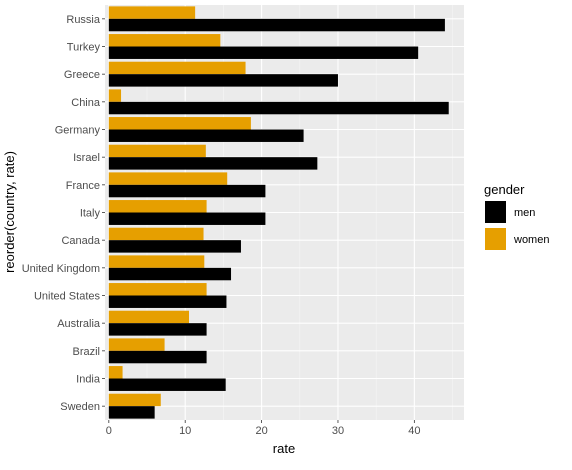 Image resolution: width=572 pixels, height=470 pixels. What do you see at coordinates (185, 431) in the screenshot?
I see `x-tick-label: 10` at bounding box center [185, 431].